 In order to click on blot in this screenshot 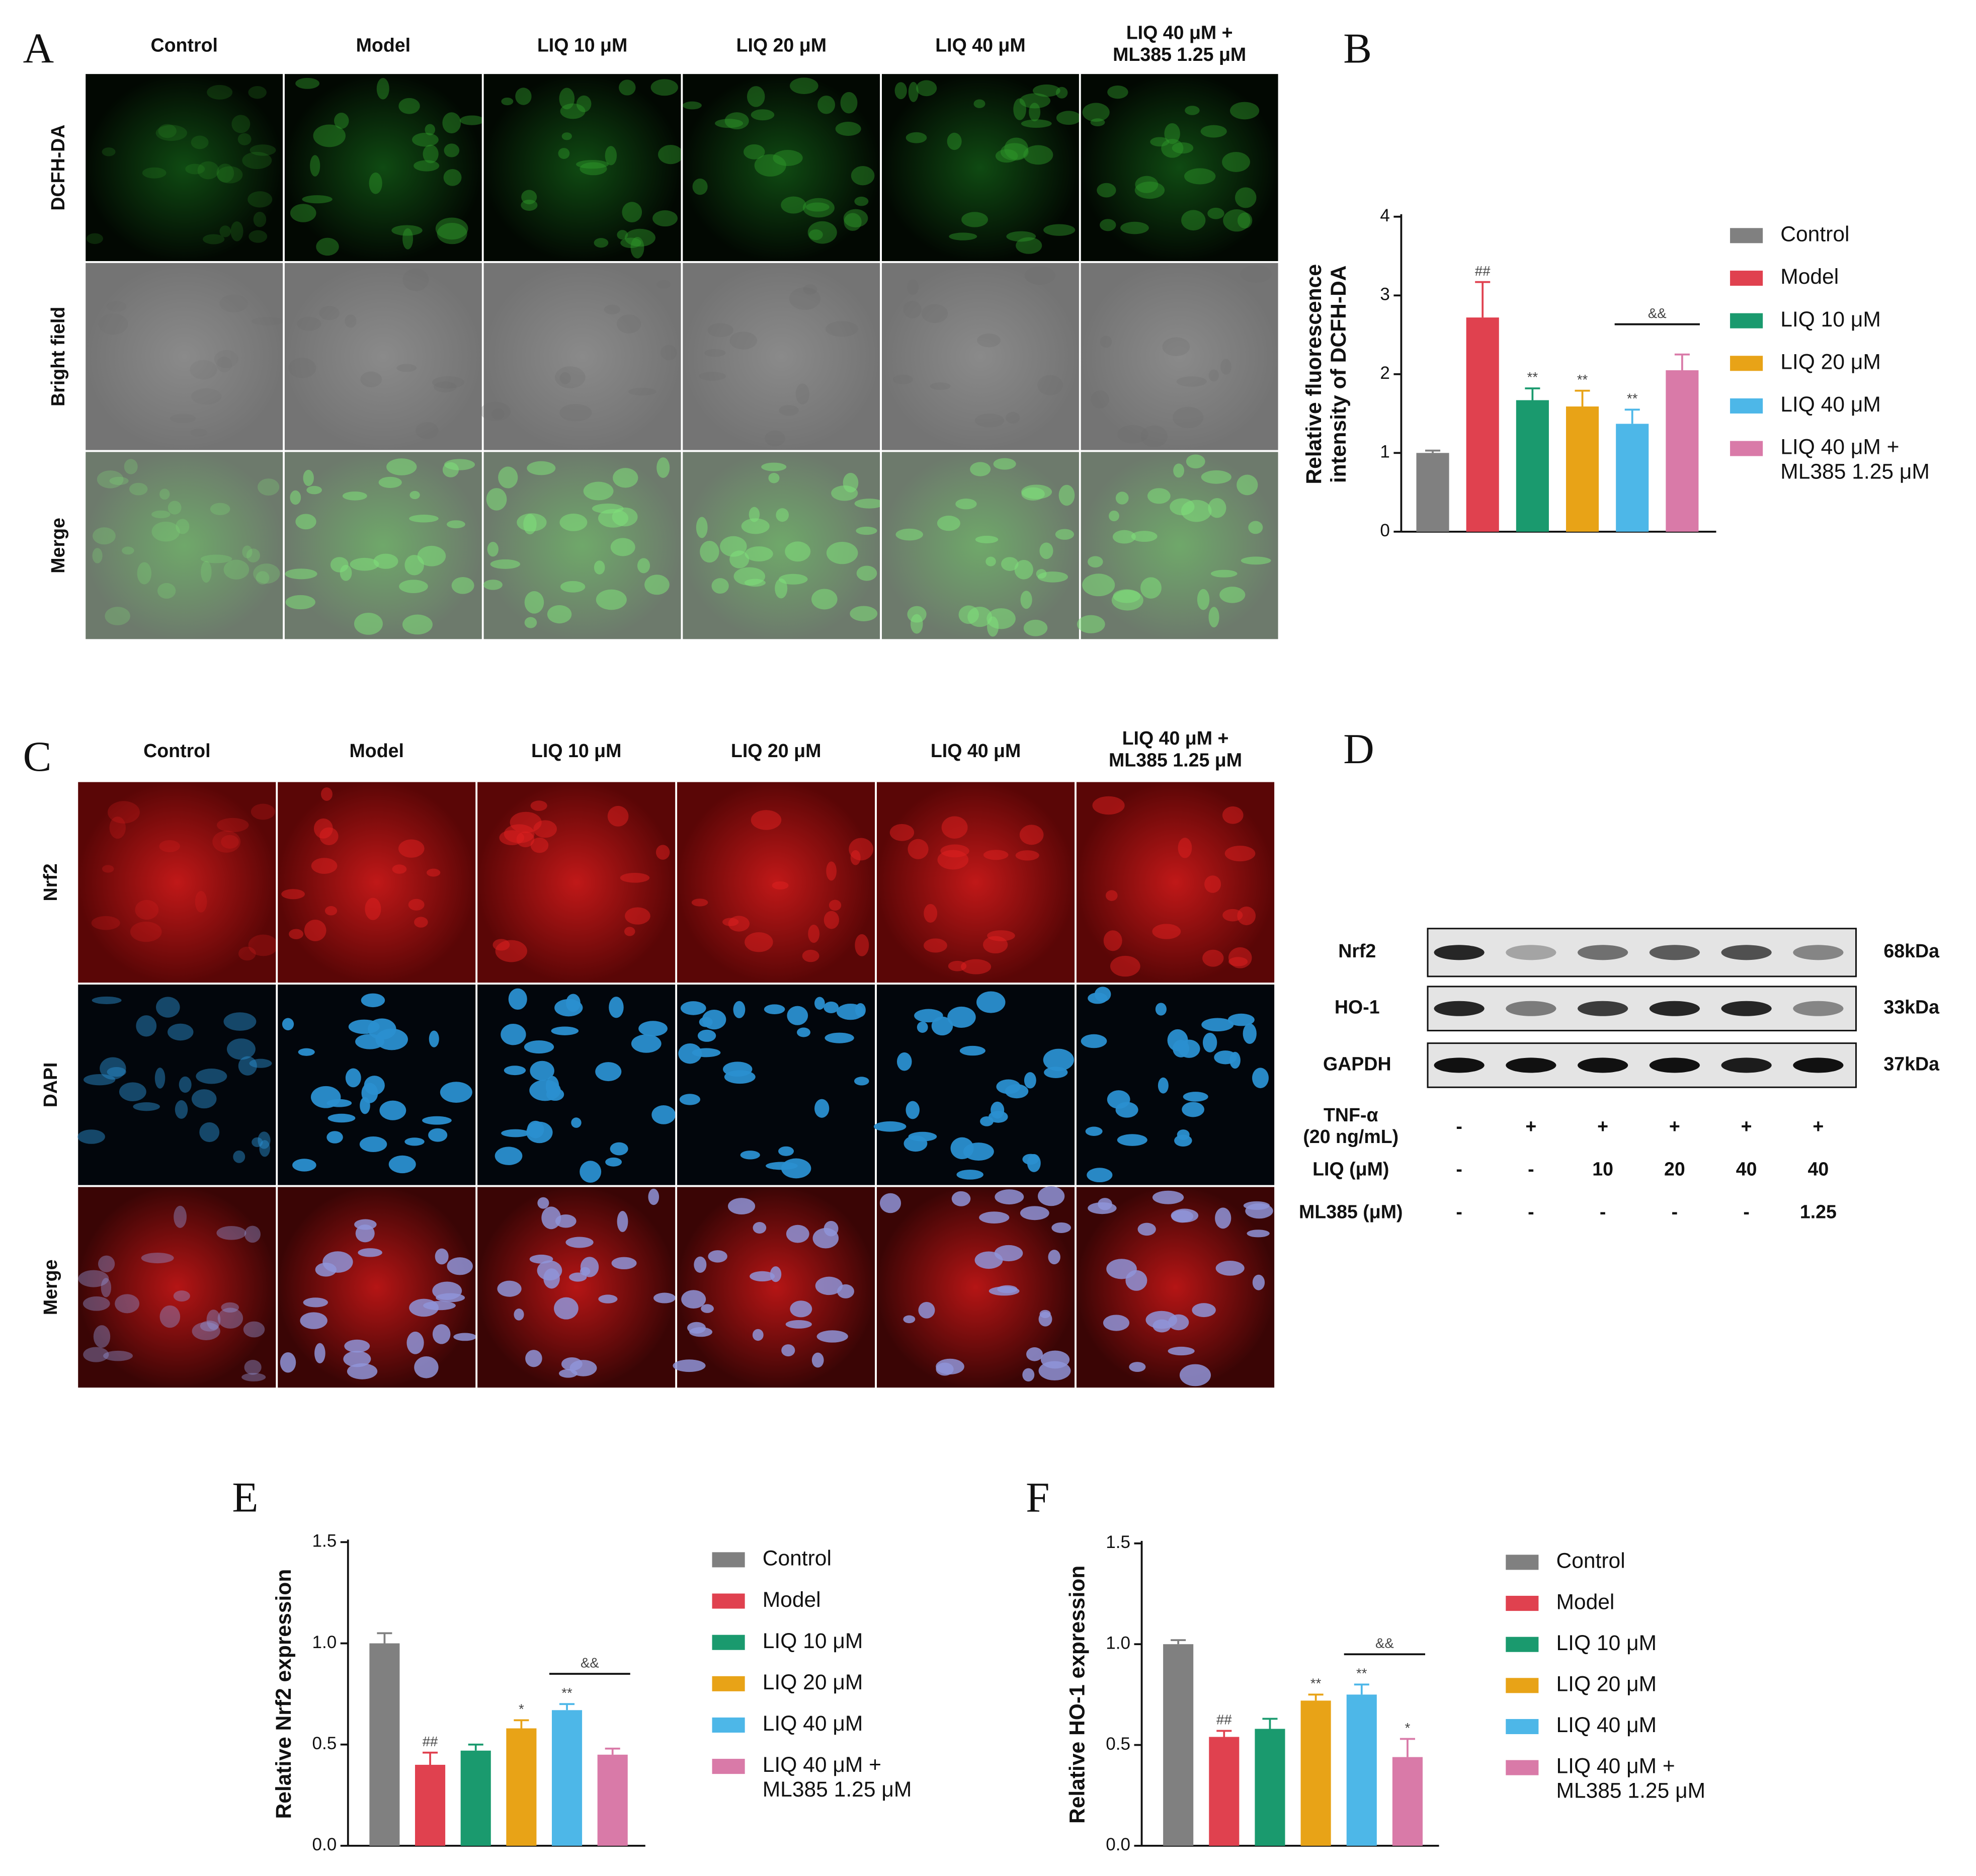, I will do `click(1642, 1009)`.